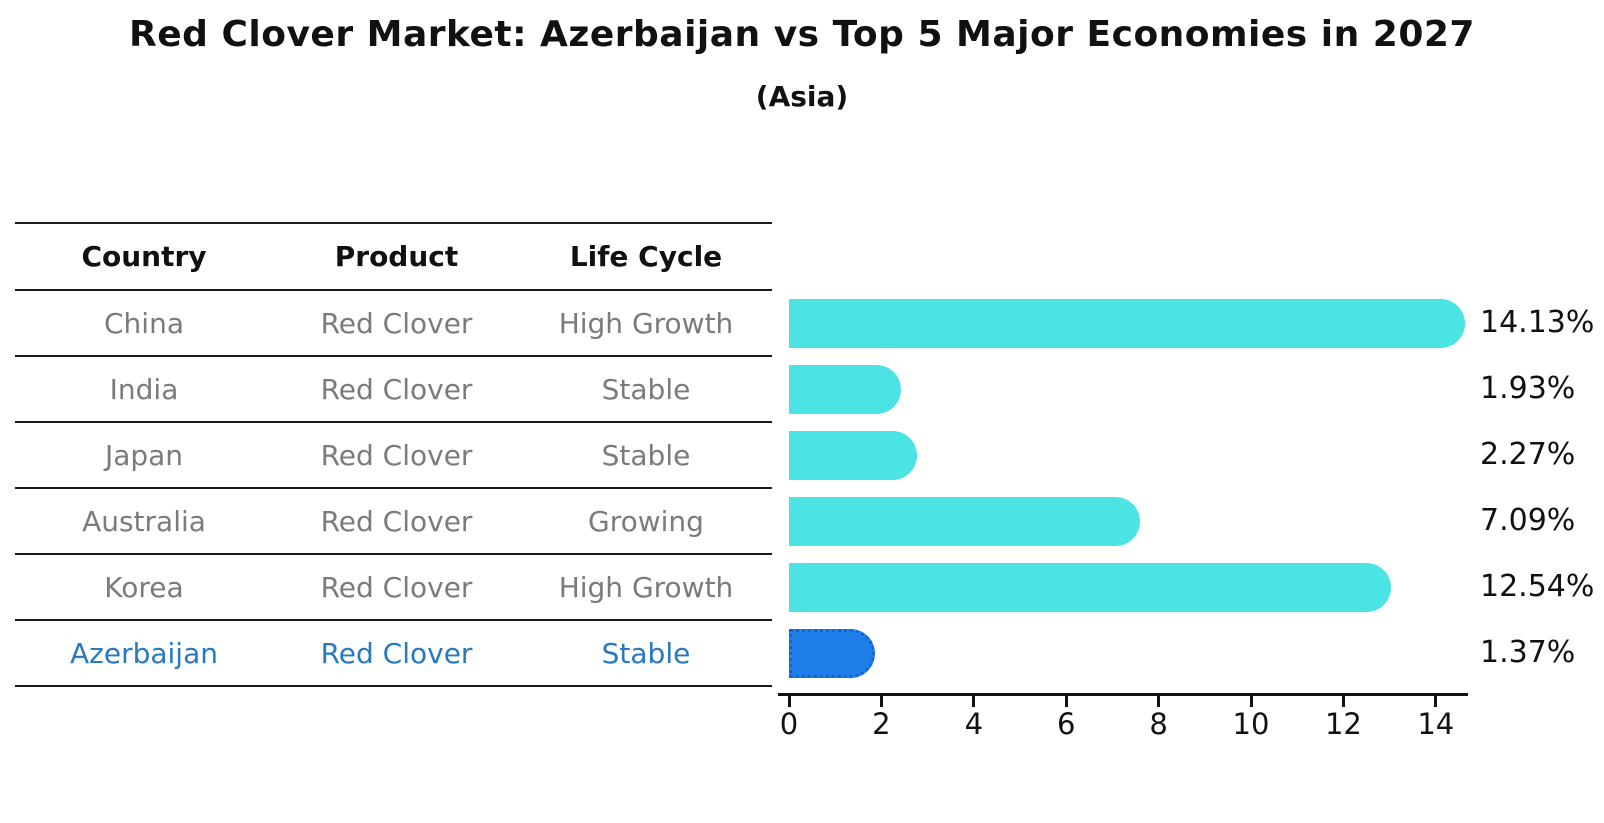  What do you see at coordinates (646, 256) in the screenshot?
I see `column-header-life-cycle: Life Cycle` at bounding box center [646, 256].